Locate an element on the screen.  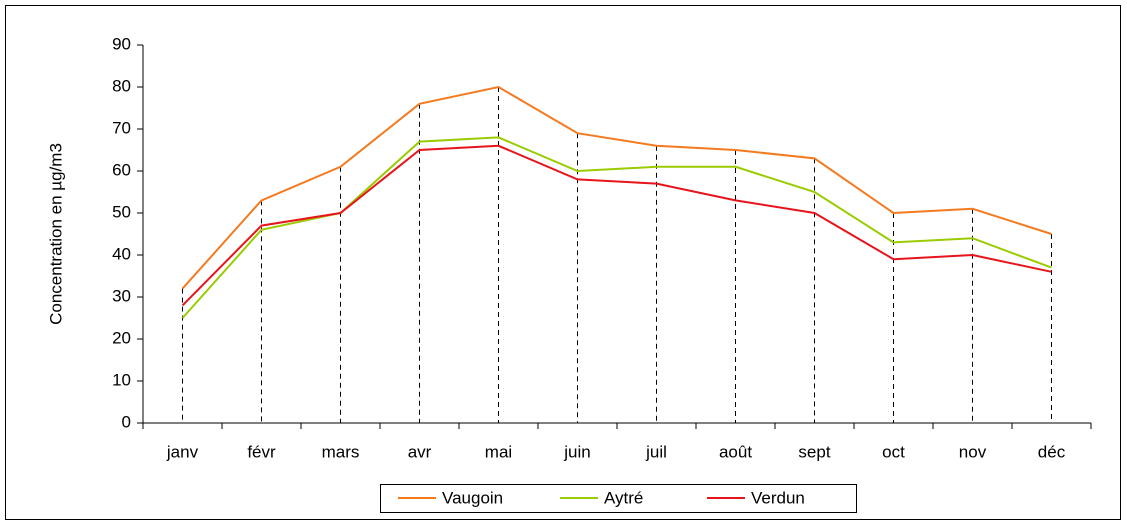
y-axis-label: Concentration en µg/m3 is located at coordinates (55, 234).